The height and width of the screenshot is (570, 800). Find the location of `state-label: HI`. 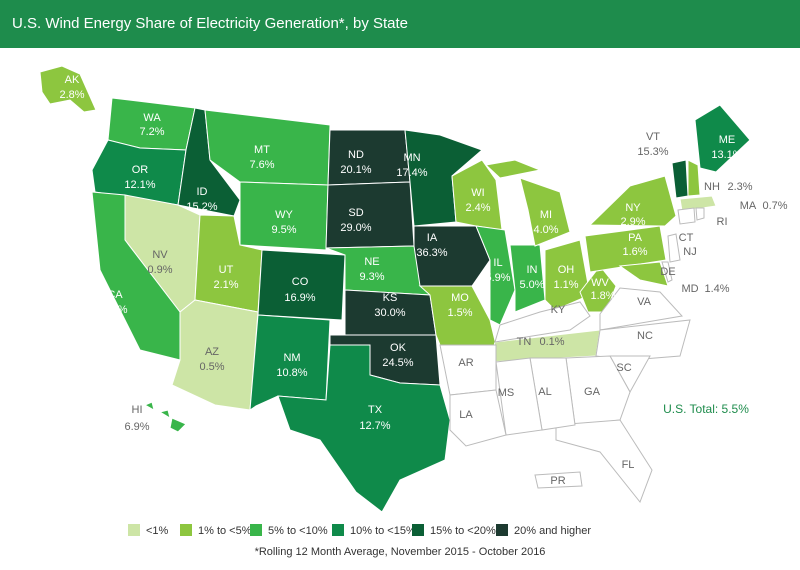

state-label: HI is located at coordinates (137, 410).